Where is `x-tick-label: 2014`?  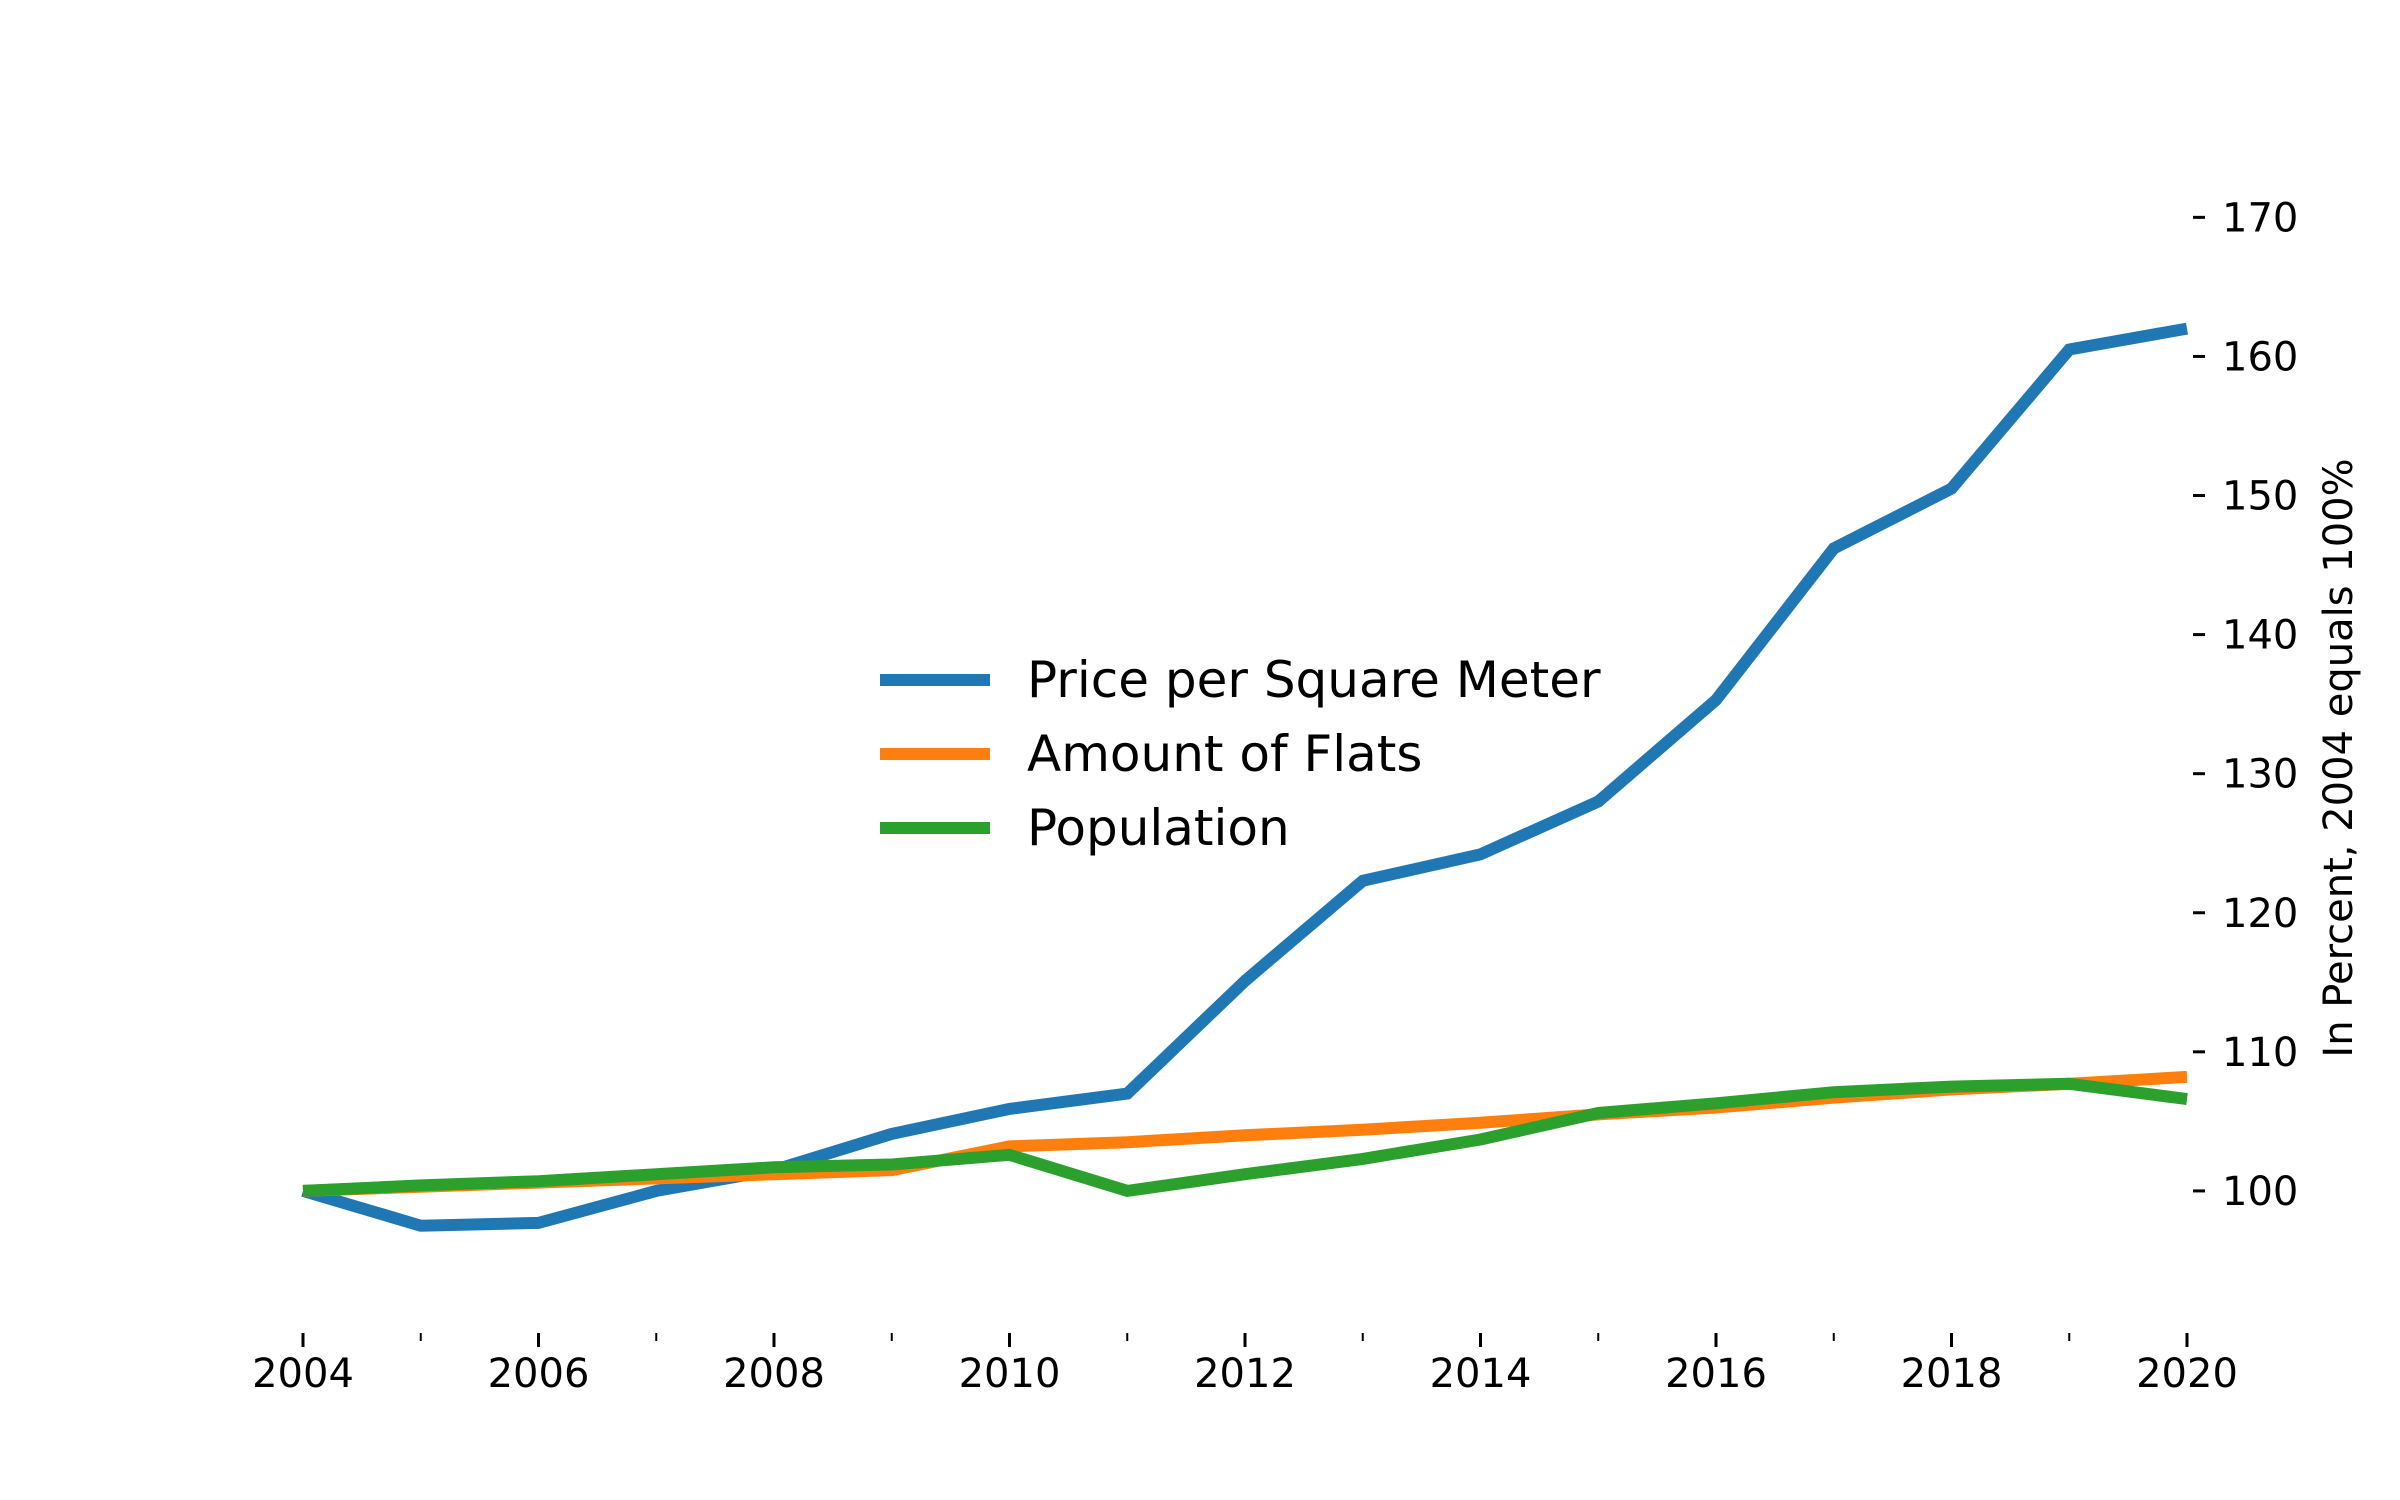
x-tick-label: 2014 is located at coordinates (1481, 1374).